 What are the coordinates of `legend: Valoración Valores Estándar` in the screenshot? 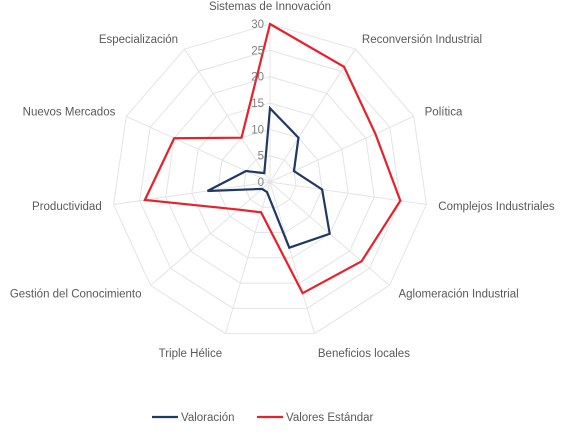 It's located at (263, 418).